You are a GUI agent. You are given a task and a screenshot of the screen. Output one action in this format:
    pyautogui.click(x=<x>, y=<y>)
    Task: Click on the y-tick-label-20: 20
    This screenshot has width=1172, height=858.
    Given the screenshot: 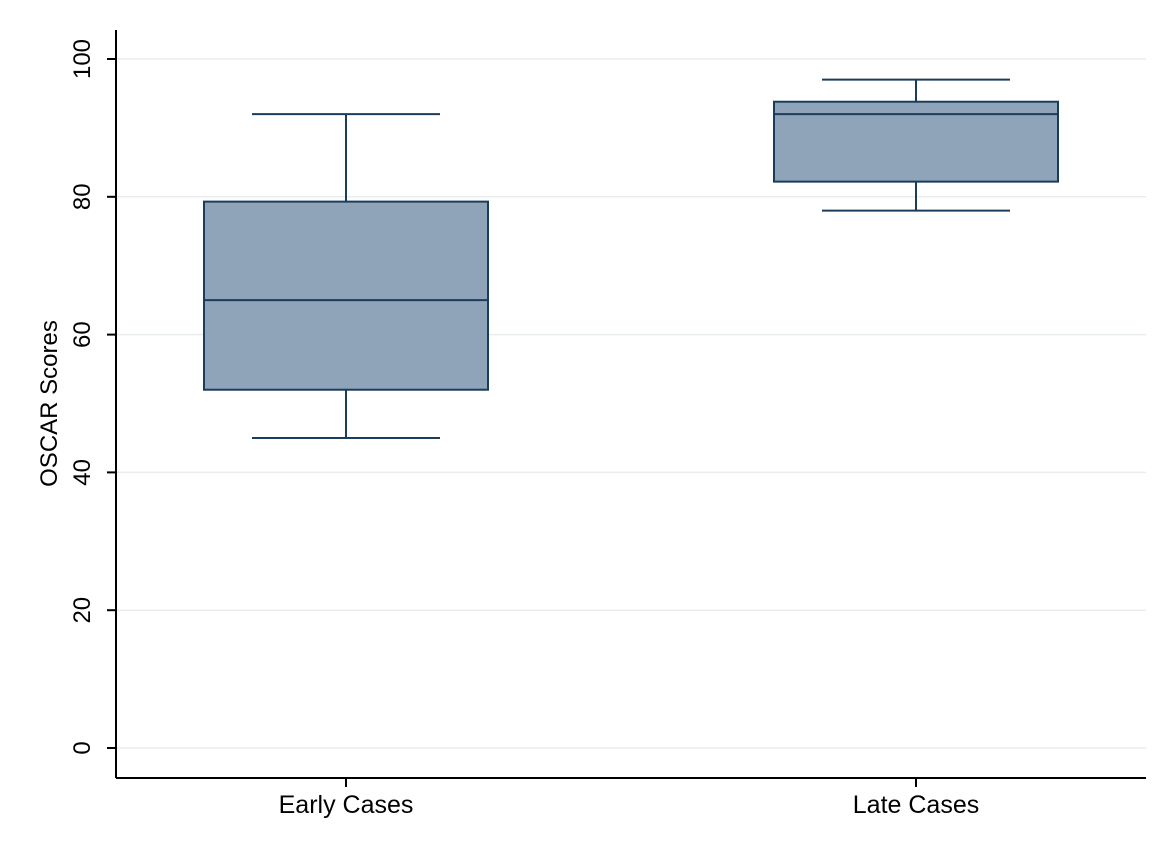 What is the action you would take?
    pyautogui.click(x=82, y=610)
    